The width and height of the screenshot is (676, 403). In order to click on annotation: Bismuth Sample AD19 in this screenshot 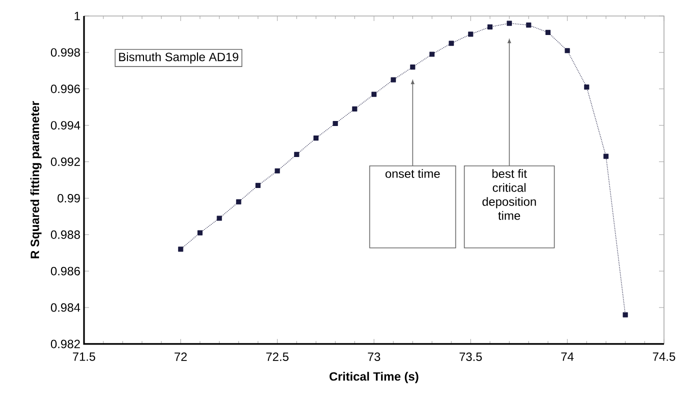, I will do `click(178, 58)`.